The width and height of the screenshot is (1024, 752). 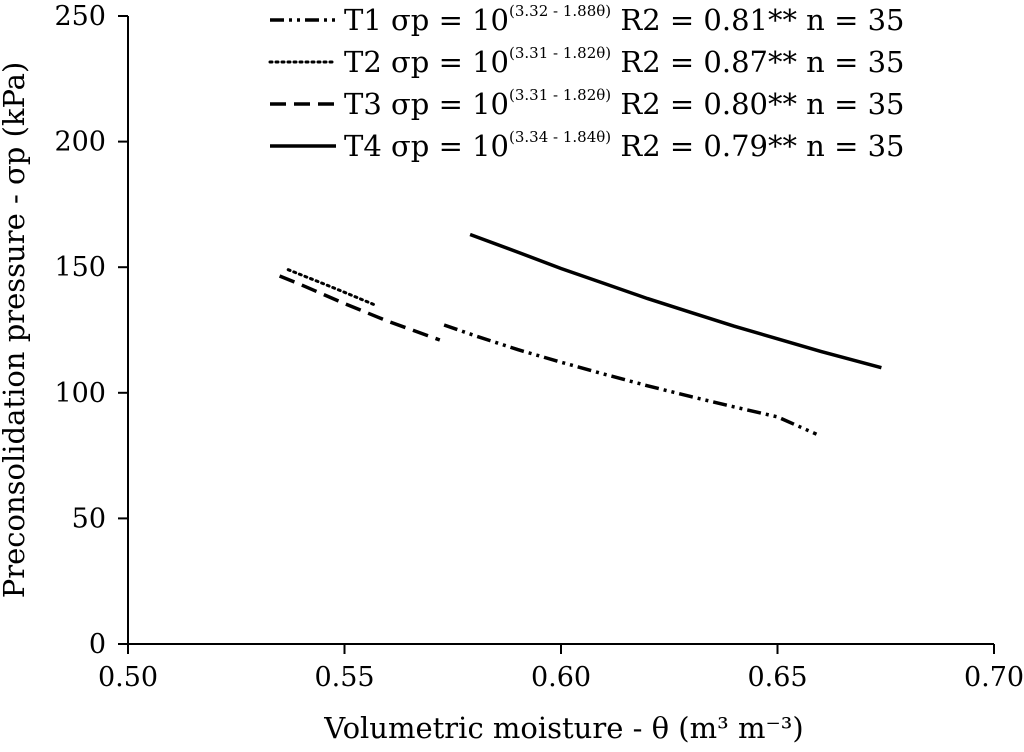 I want to click on legend-prefix: T1 σp = 10, so click(x=426, y=20).